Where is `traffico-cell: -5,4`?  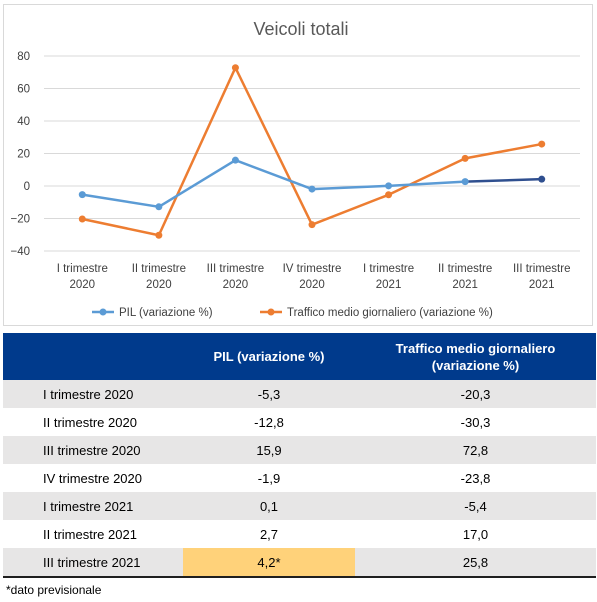
traffico-cell: -5,4 is located at coordinates (475, 506).